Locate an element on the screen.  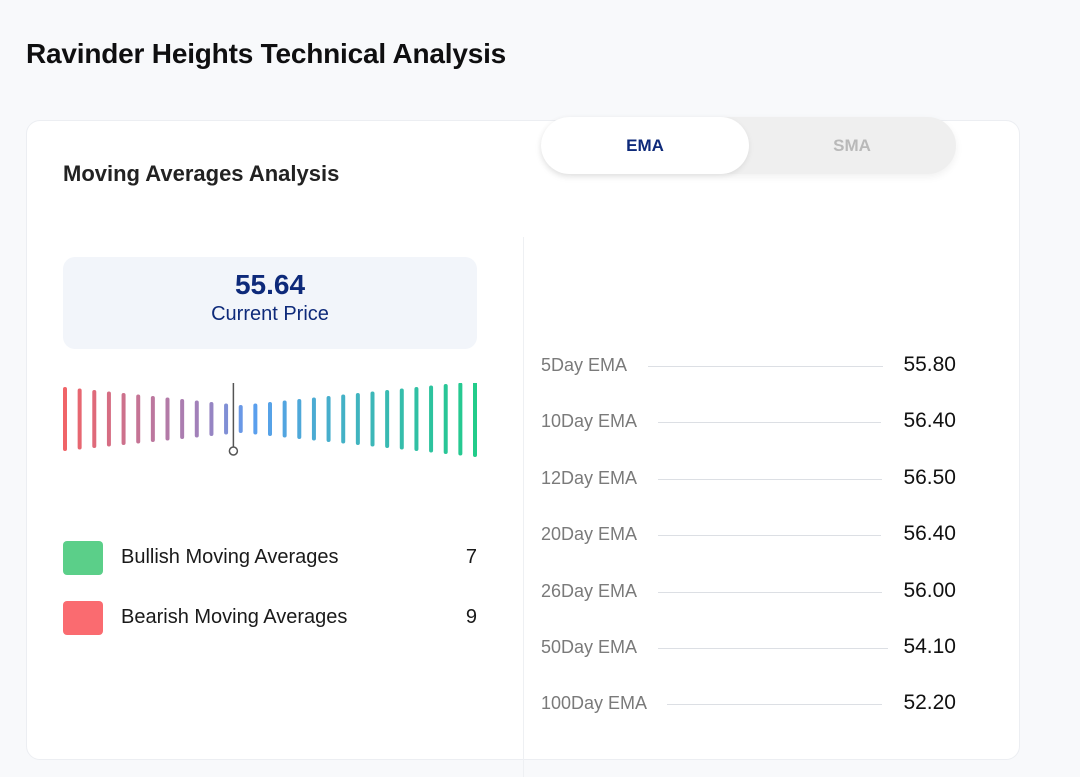
ema-row: 10Day EMA 56.40 is located at coordinates (748, 422).